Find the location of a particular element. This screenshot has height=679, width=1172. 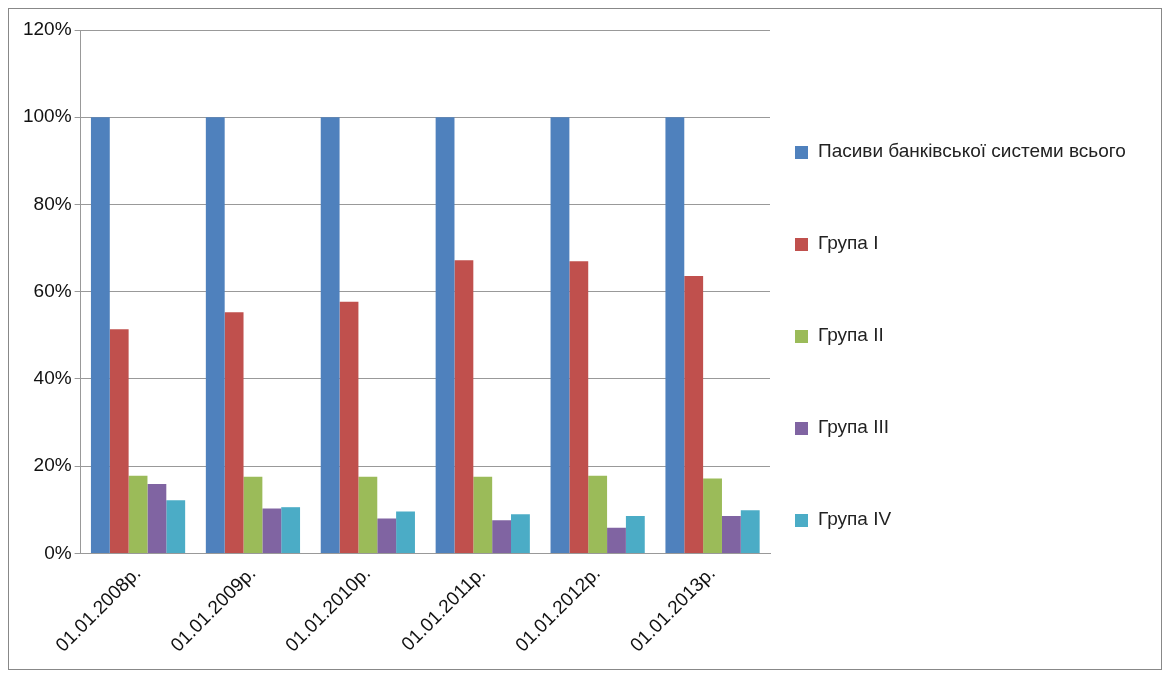

legend-label: Група I is located at coordinates (848, 243).